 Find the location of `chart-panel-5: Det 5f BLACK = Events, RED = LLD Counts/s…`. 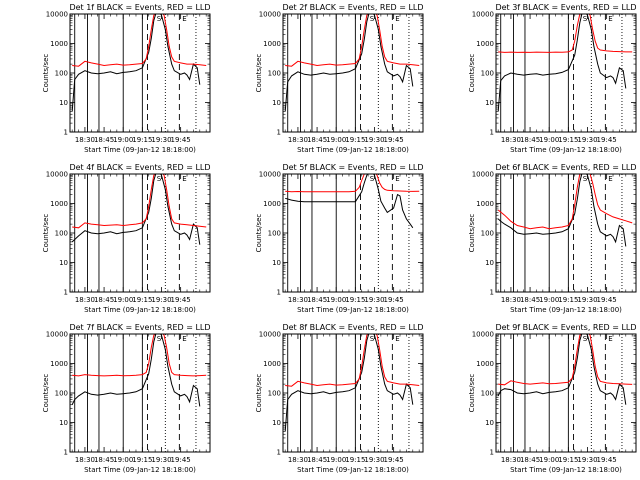

chart-panel-5: Det 5f BLACK = Events, RED = LLD Counts/s… is located at coordinates (339, 238).